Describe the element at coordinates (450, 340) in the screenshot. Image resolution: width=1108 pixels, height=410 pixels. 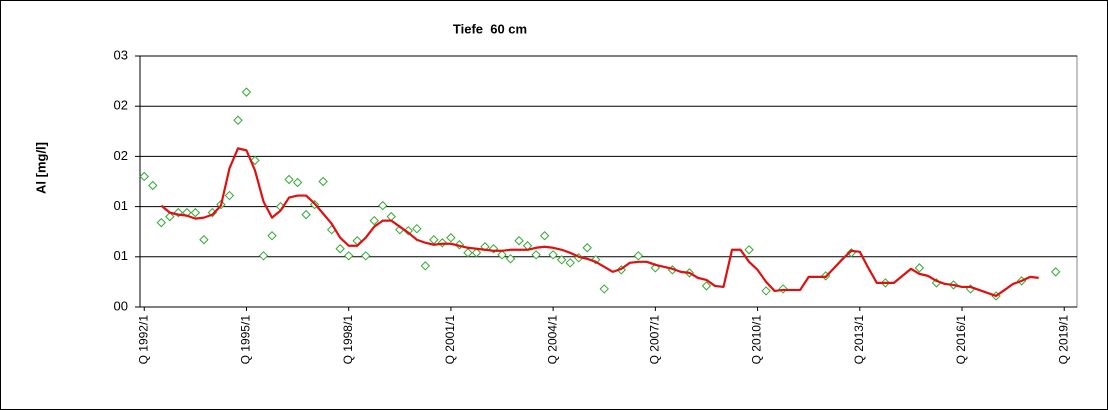
I see `x-tick-label: Q 2001/1` at that location.